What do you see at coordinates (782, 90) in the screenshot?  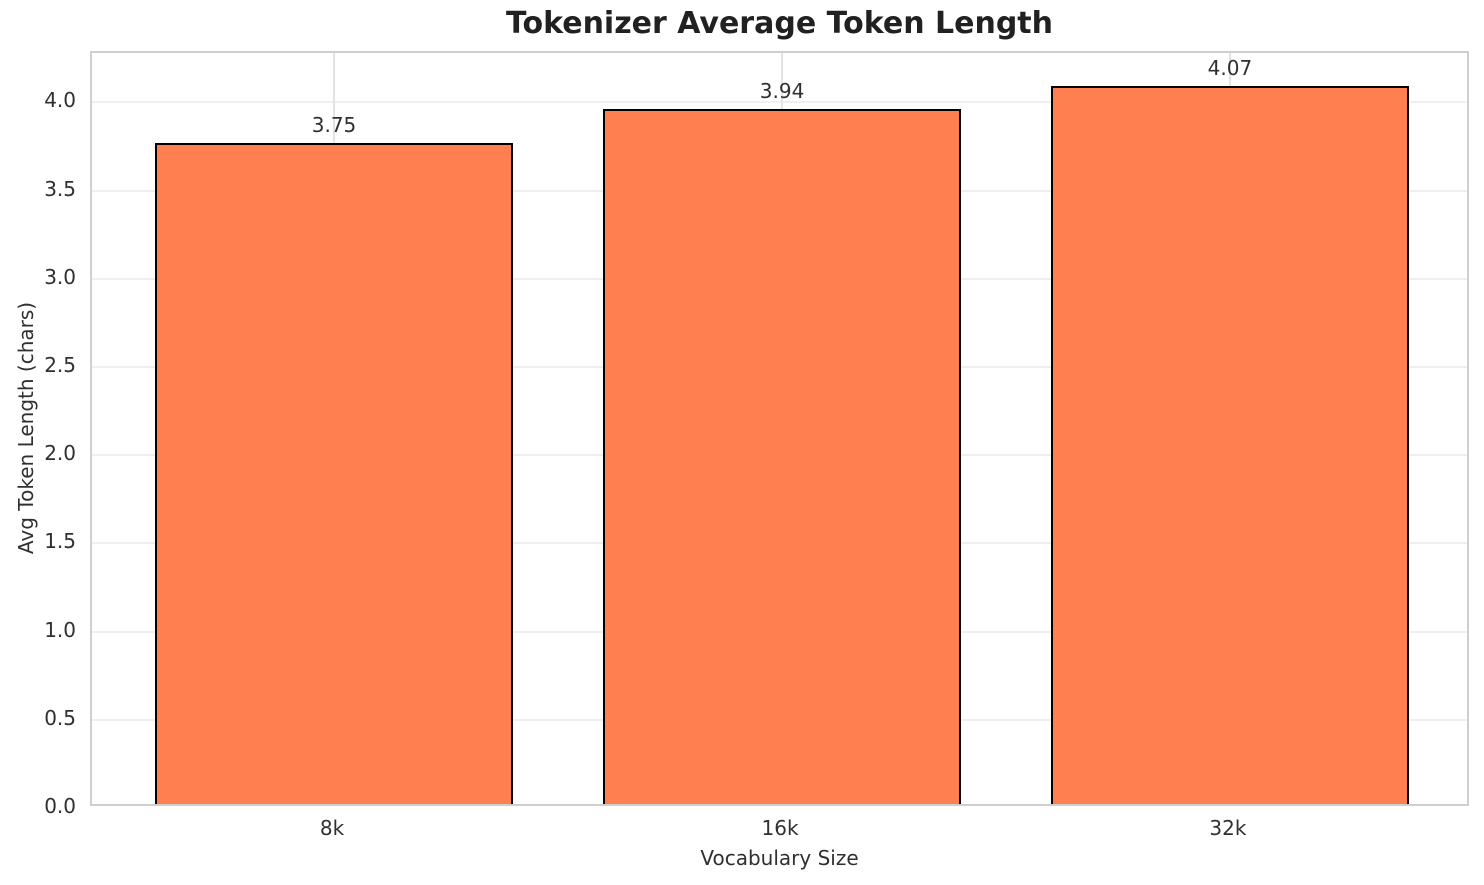 I see `bar-value-label: 3.94` at bounding box center [782, 90].